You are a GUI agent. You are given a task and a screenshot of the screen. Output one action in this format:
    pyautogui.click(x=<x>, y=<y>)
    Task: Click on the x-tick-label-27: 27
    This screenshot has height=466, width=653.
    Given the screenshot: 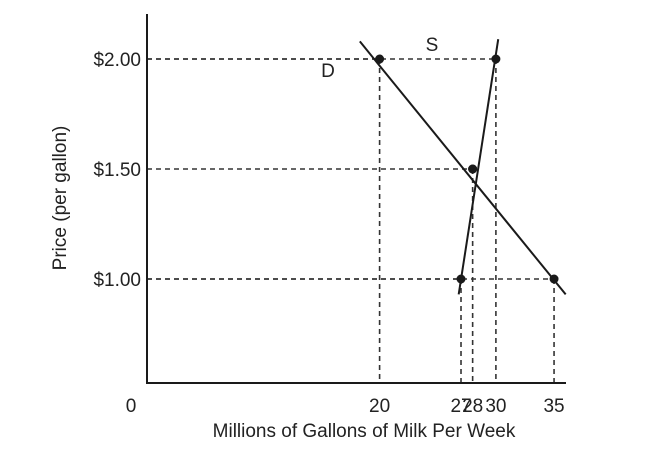 What is the action you would take?
    pyautogui.click(x=460, y=406)
    